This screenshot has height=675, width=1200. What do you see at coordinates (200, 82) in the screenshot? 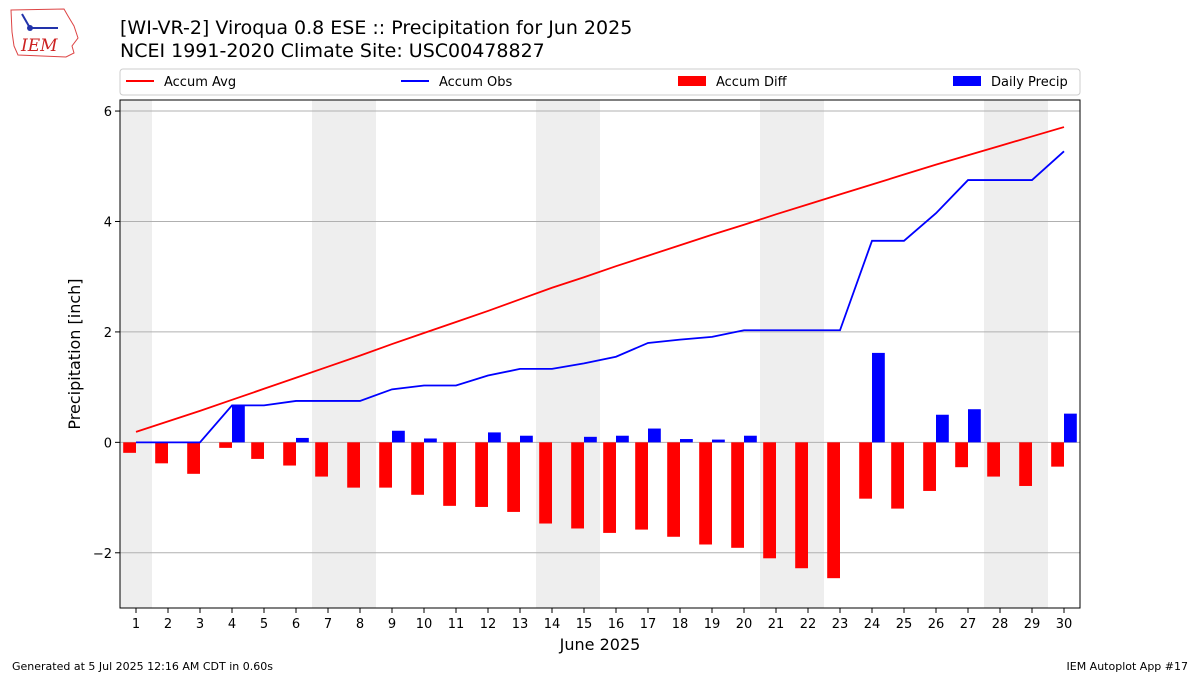
I see `legend-label-accum-avg: Accum Avg` at bounding box center [200, 82].